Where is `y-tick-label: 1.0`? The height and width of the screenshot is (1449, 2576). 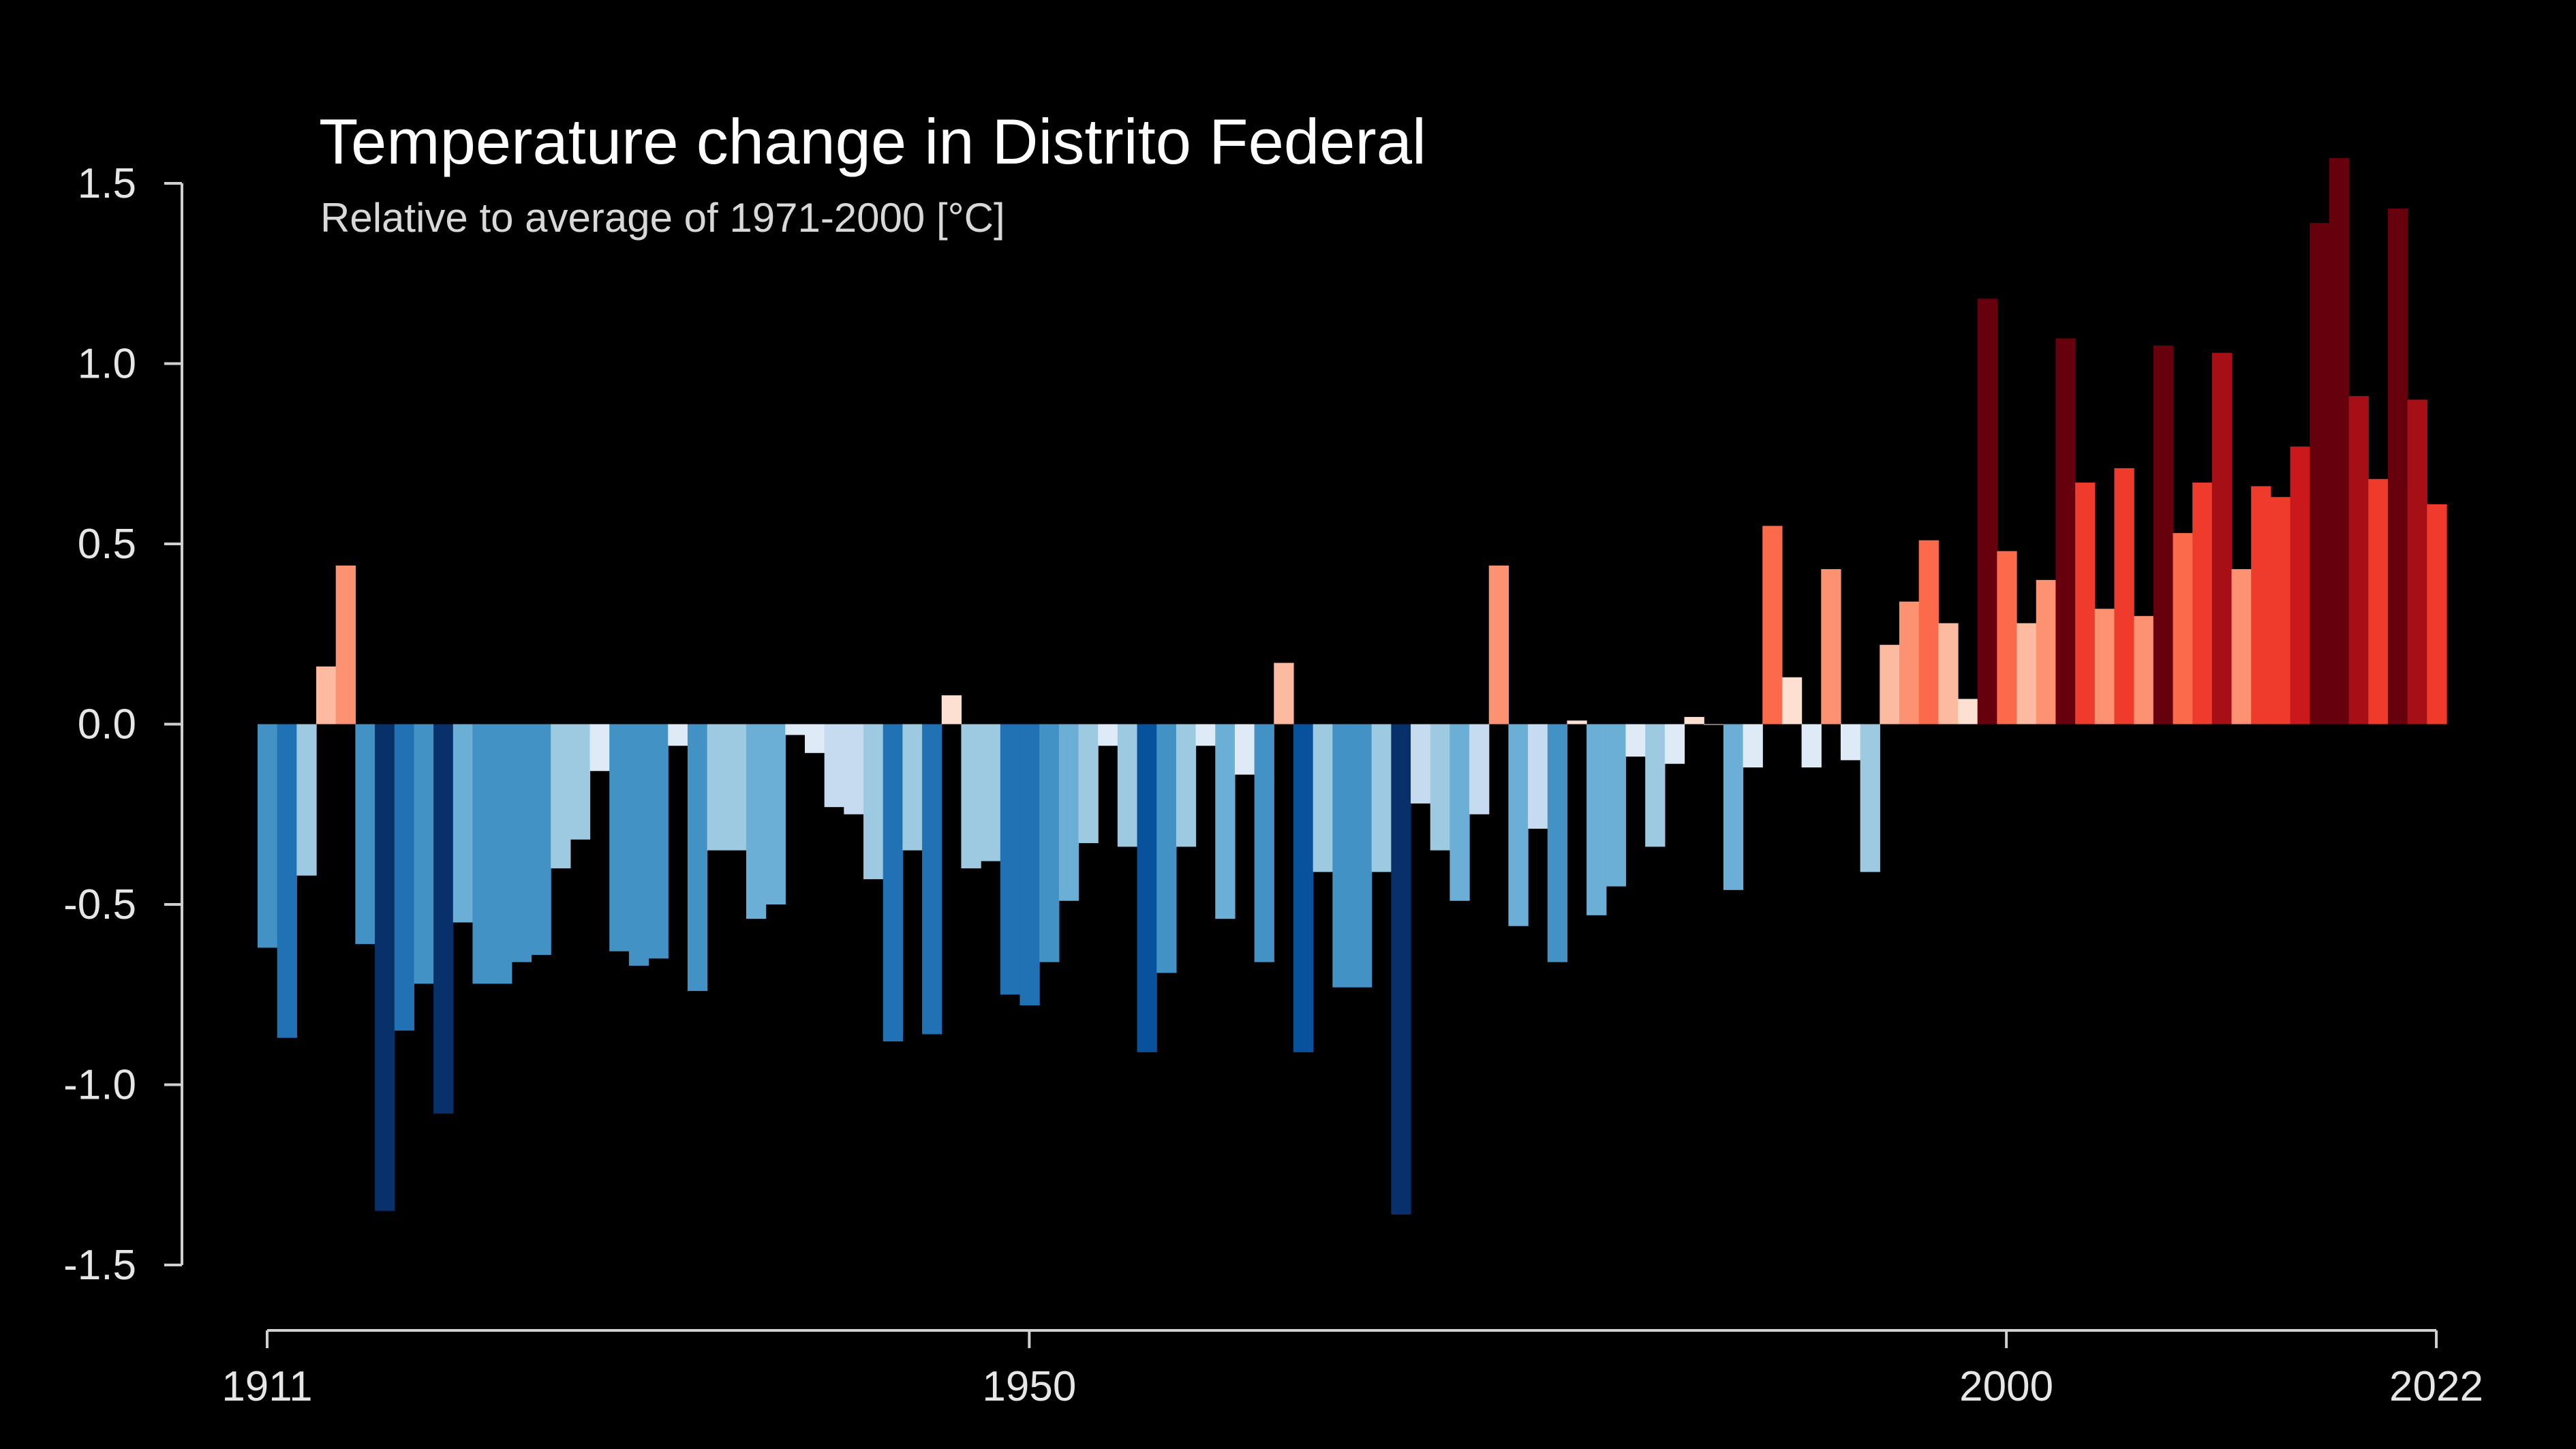 y-tick-label: 1.0 is located at coordinates (107, 364).